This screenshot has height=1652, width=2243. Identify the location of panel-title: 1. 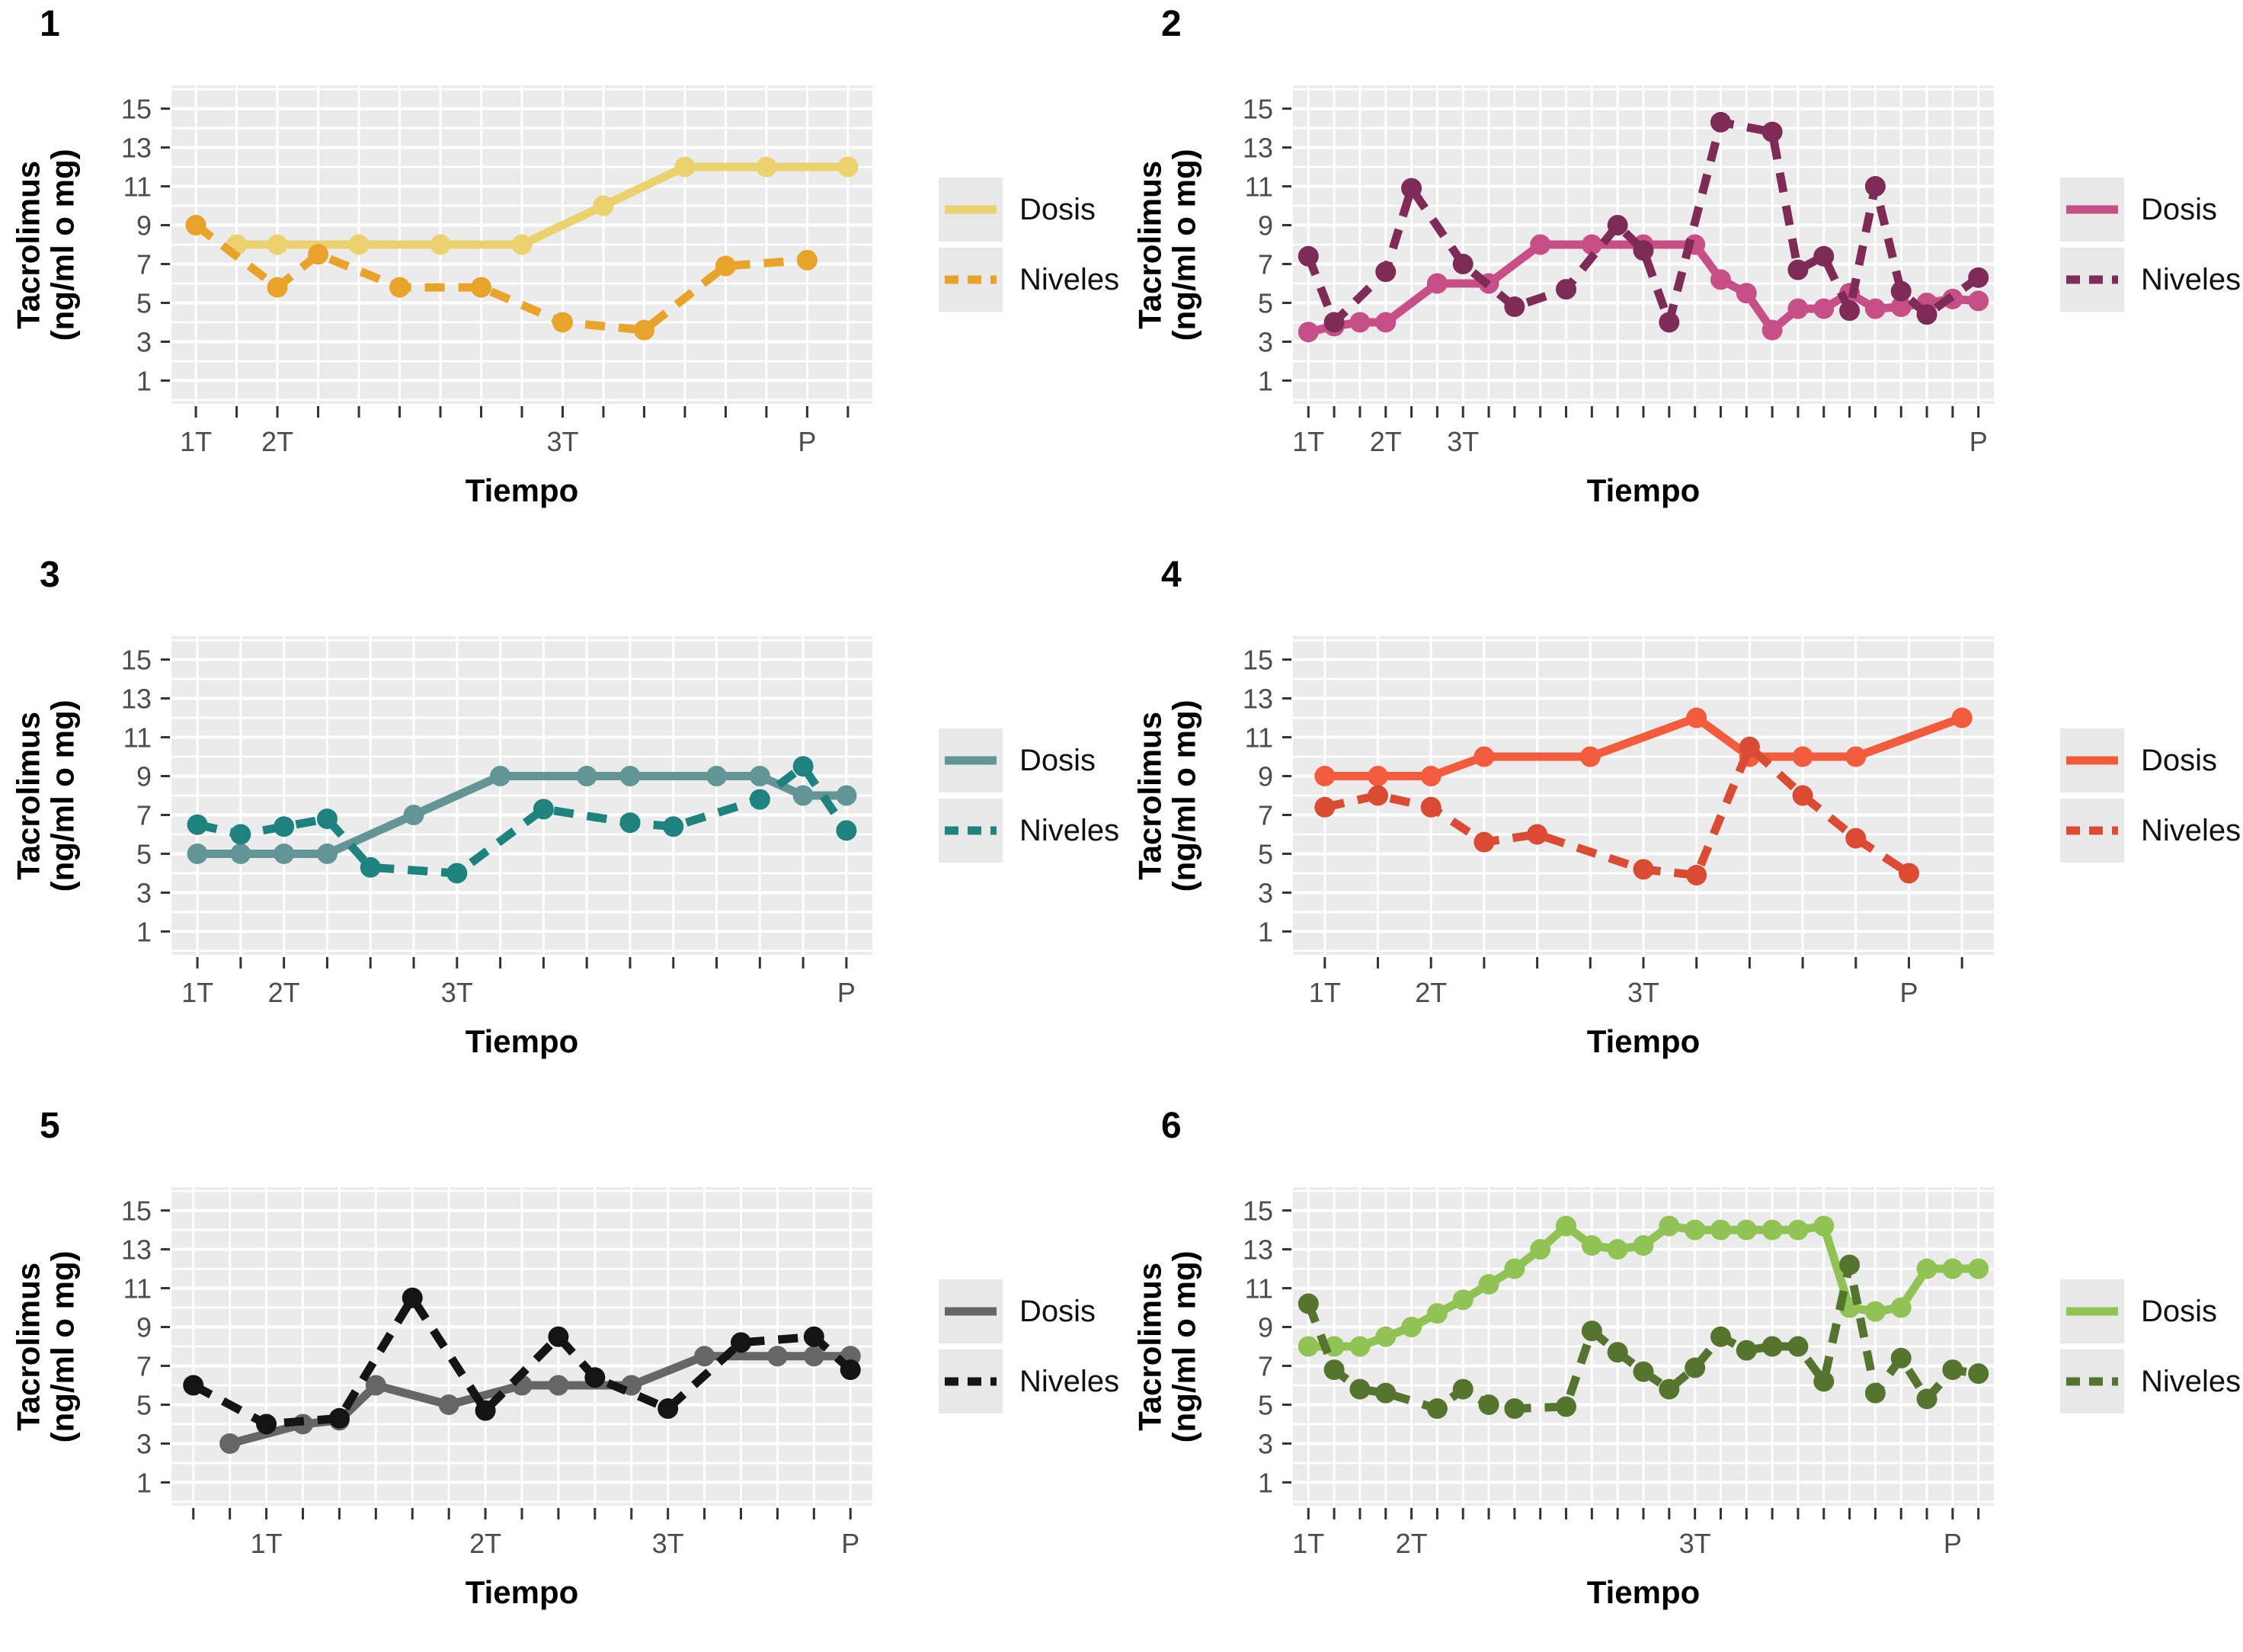
(50, 24).